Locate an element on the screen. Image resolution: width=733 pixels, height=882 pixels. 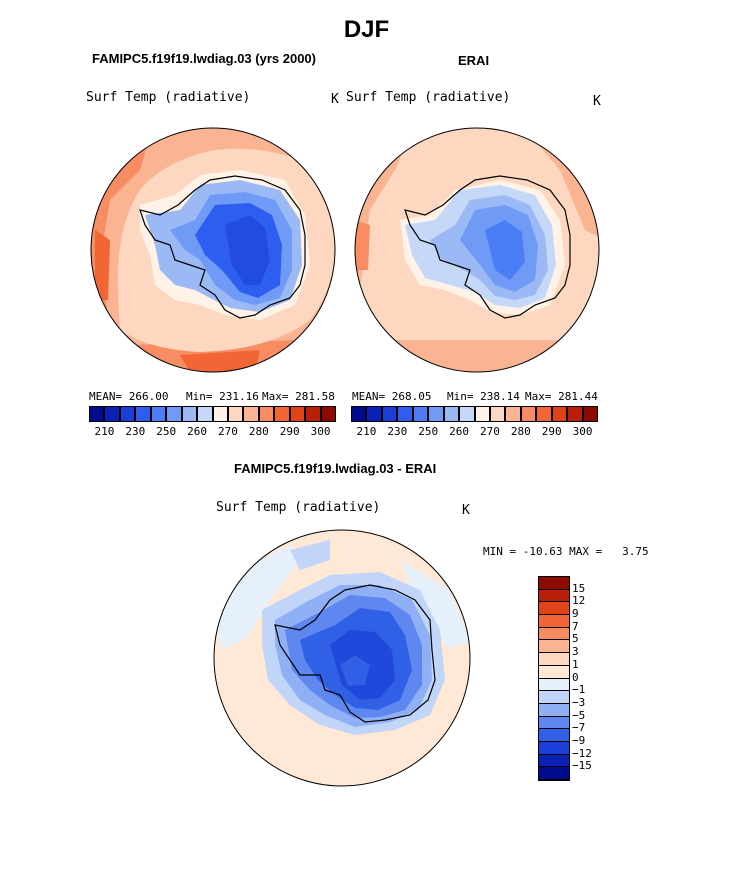
colorbar-tick-label: 5 is located at coordinates (575, 639).